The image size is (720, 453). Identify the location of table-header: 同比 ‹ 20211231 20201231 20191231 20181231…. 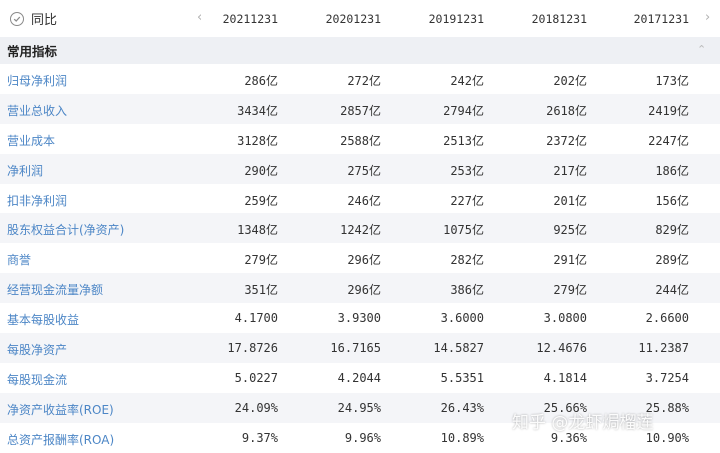
(360, 18).